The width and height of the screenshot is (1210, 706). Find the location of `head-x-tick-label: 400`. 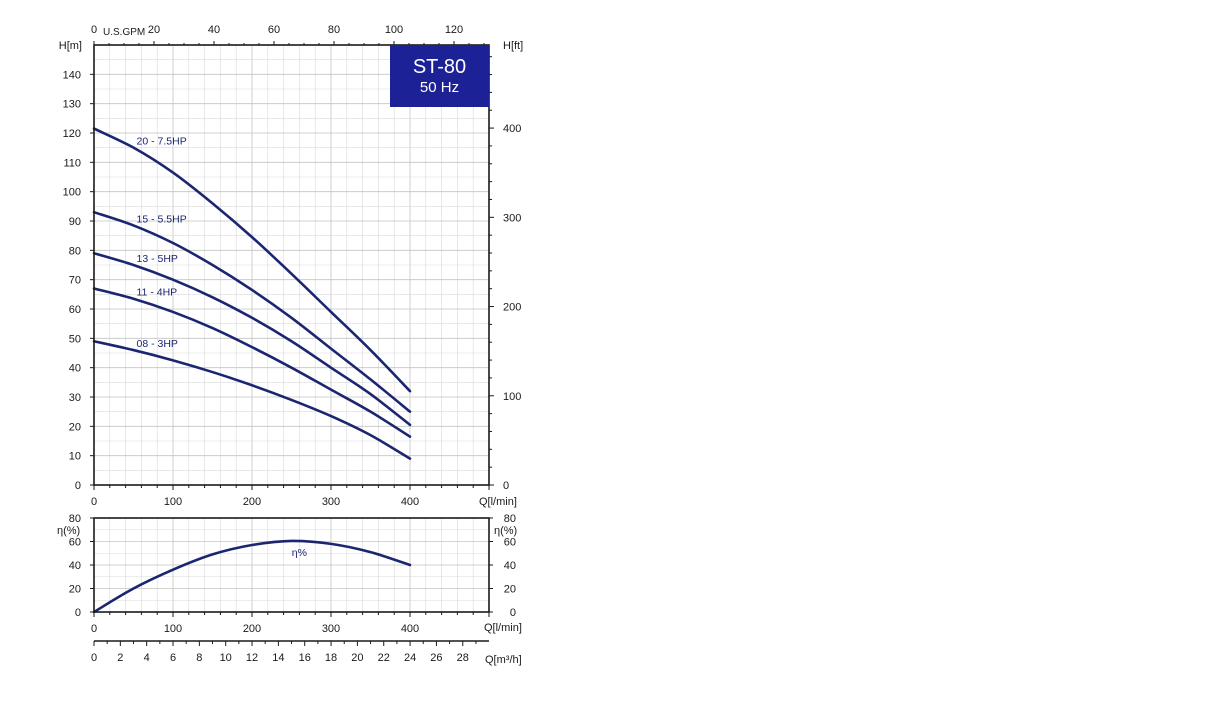

head-x-tick-label: 400 is located at coordinates (410, 502).